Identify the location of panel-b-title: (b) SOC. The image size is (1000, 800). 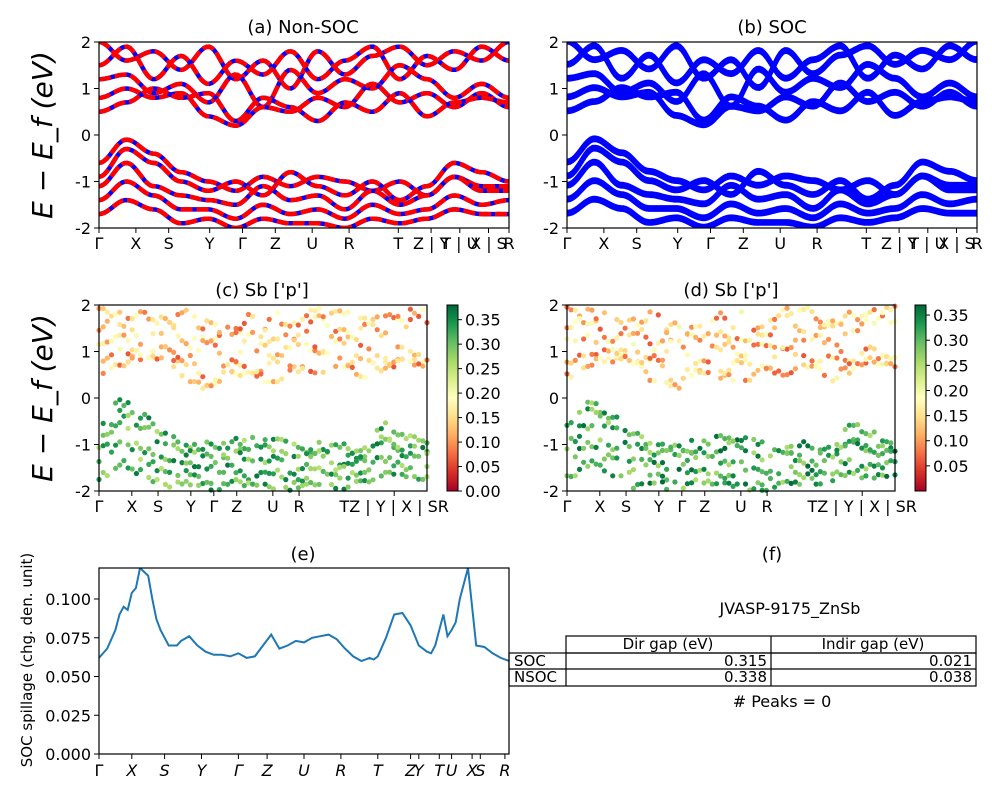
(771, 27).